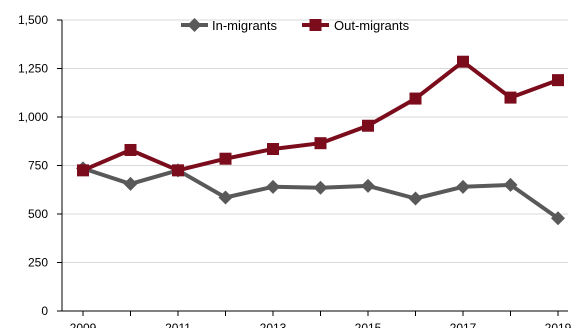 The image size is (584, 328). I want to click on legend-item: Out-migrants, so click(356, 25).